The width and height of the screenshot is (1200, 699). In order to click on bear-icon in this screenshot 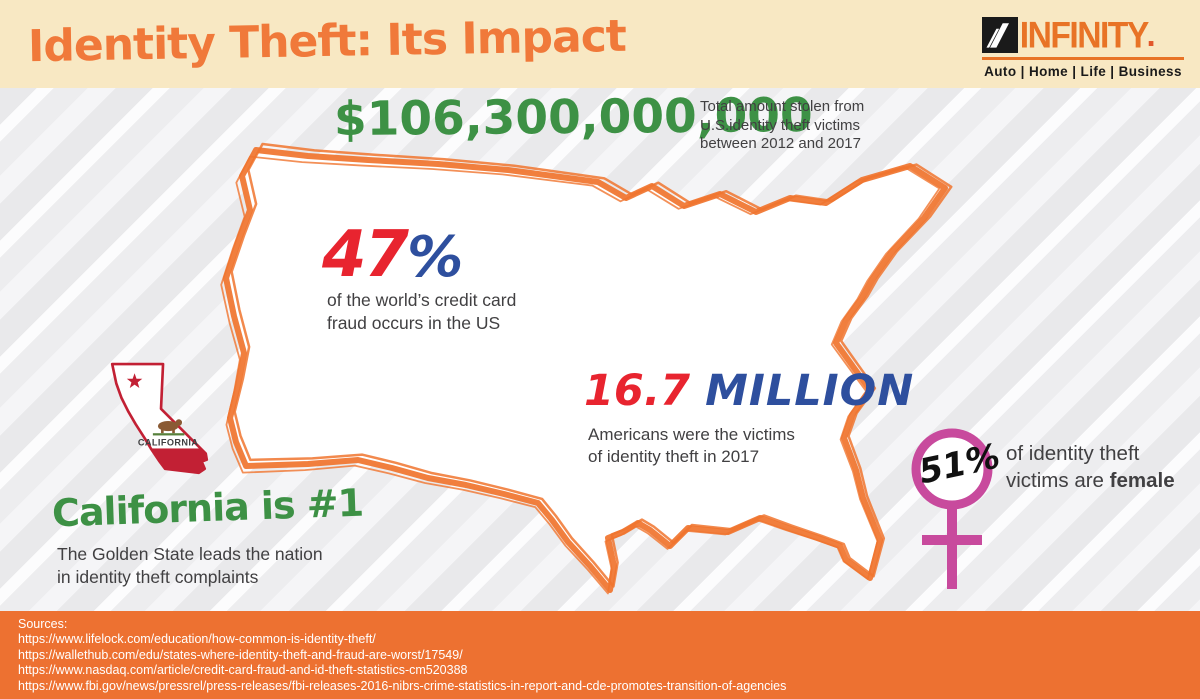, I will do `click(168, 427)`.